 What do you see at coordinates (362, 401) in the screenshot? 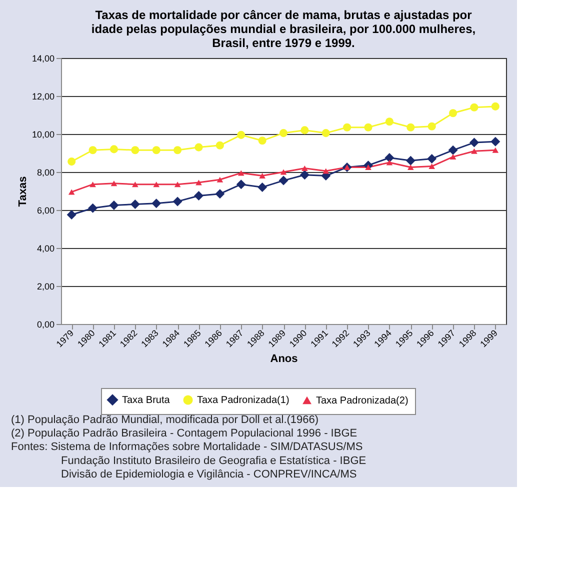
I see `legend-label: Taxa Padronizada(2)` at bounding box center [362, 401].